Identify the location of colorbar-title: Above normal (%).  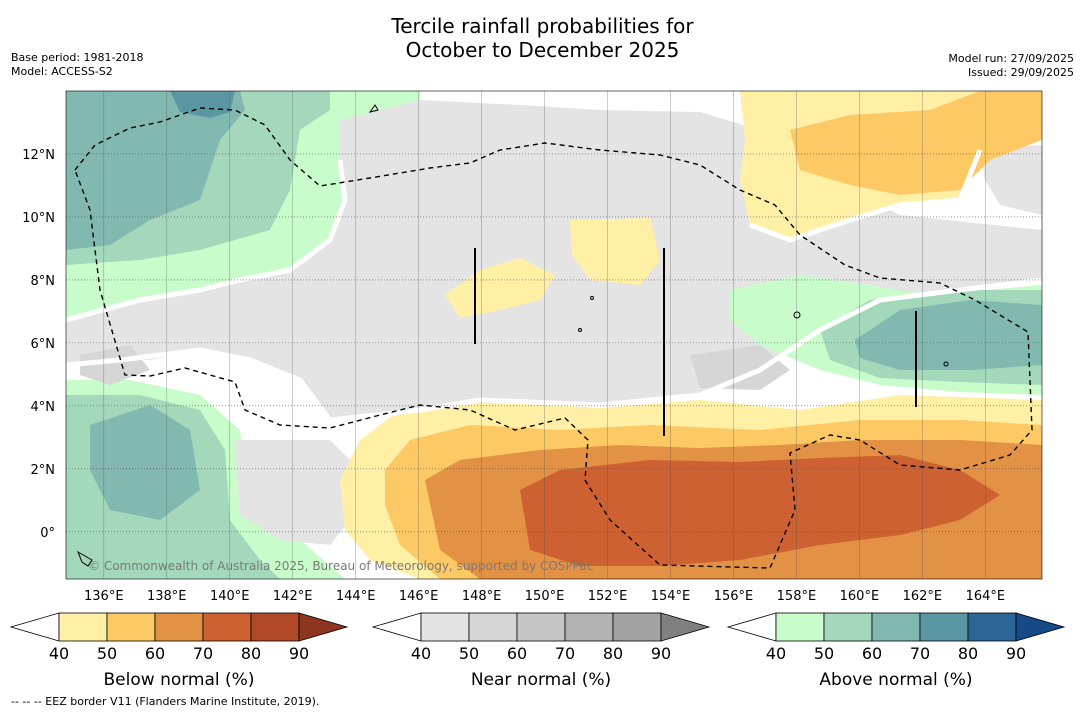
(895, 680).